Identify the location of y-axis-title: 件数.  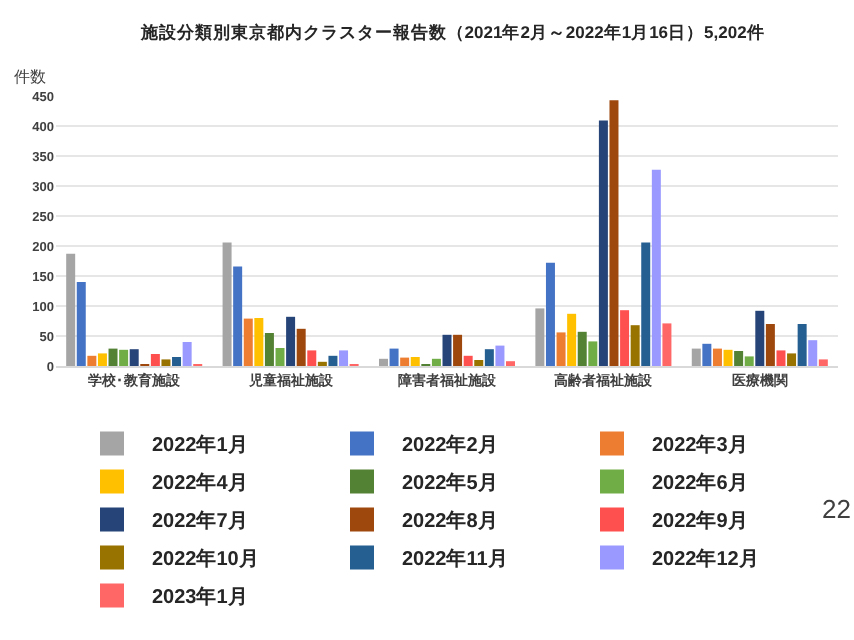
(30, 77).